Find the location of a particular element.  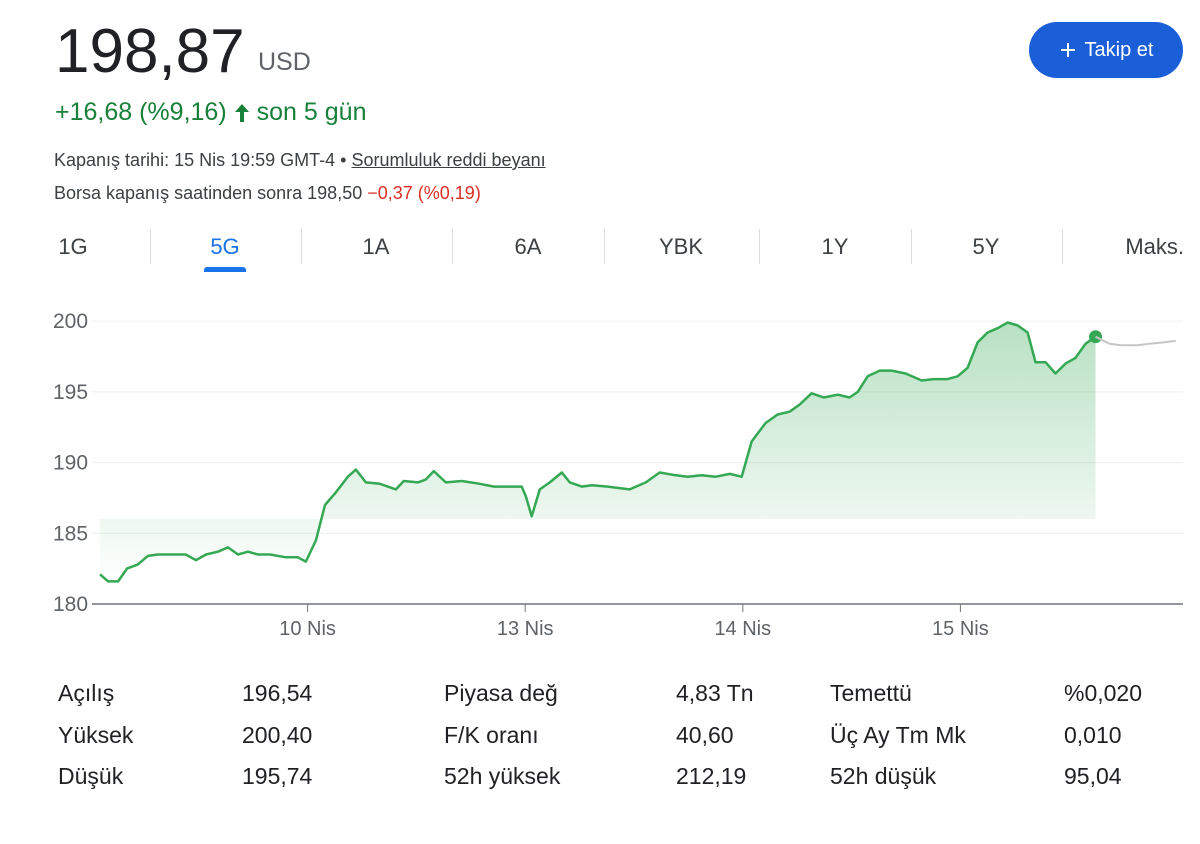

follow-button: Takip et is located at coordinates (1106, 50).